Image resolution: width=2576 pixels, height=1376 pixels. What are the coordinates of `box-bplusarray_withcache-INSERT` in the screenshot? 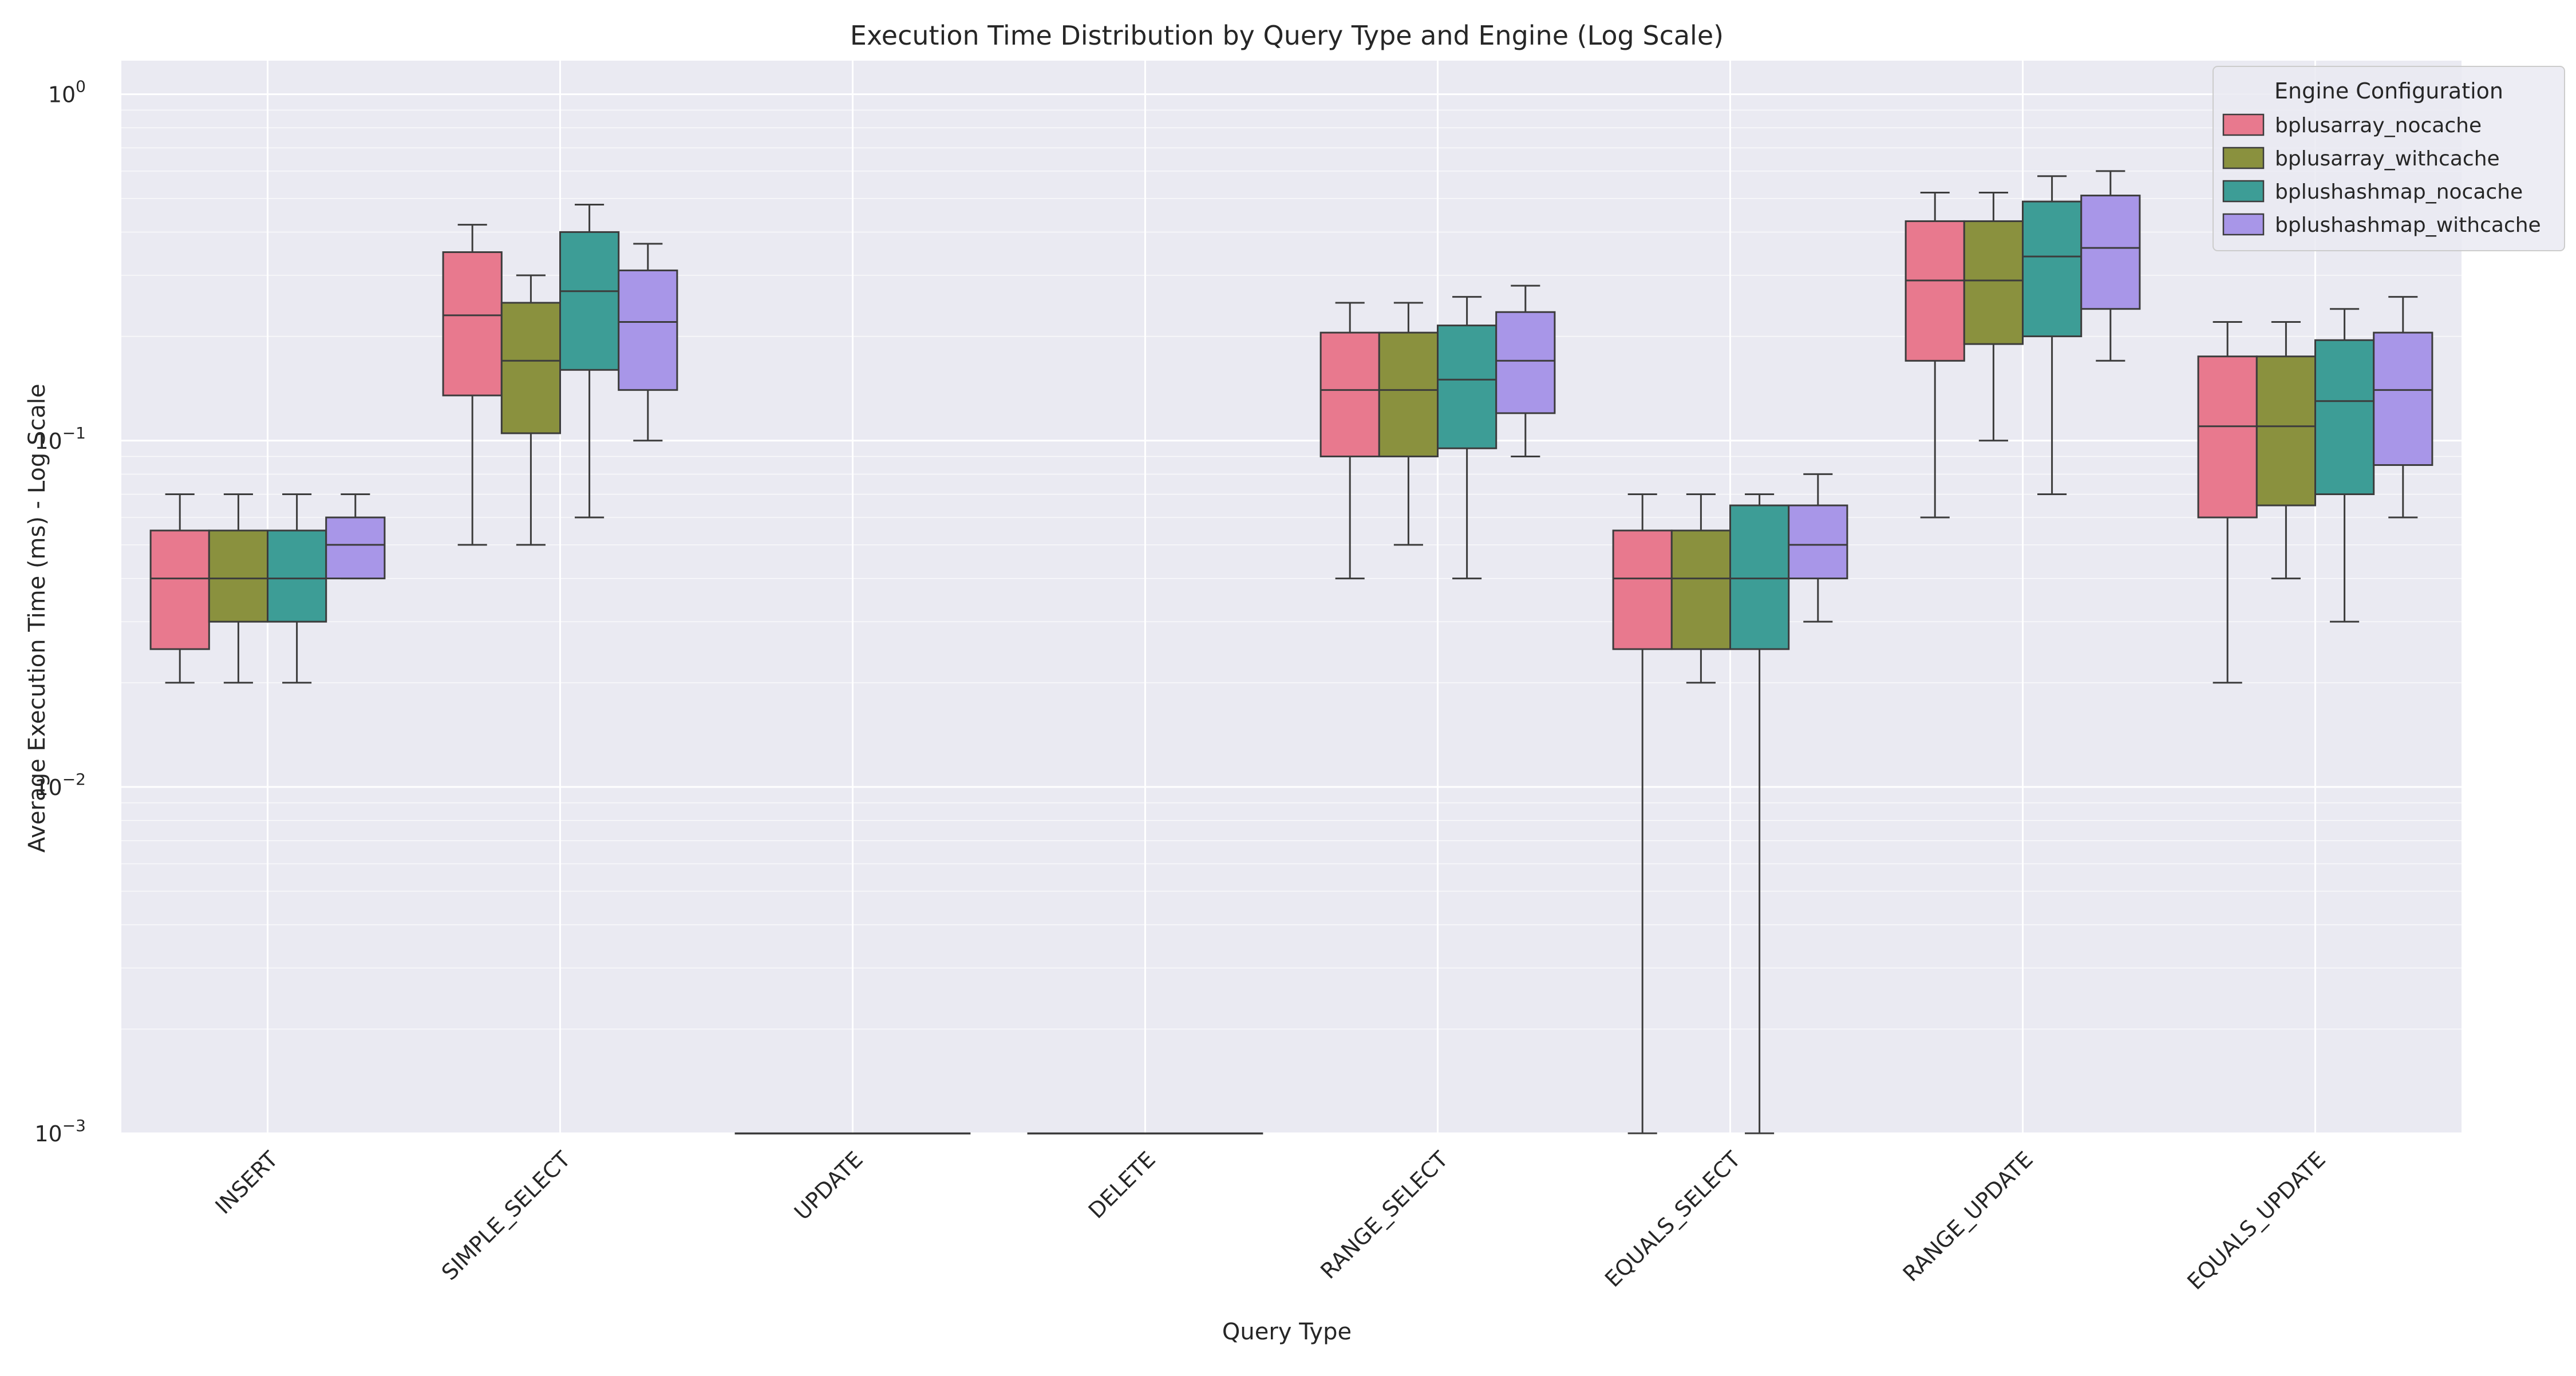 It's located at (238, 588).